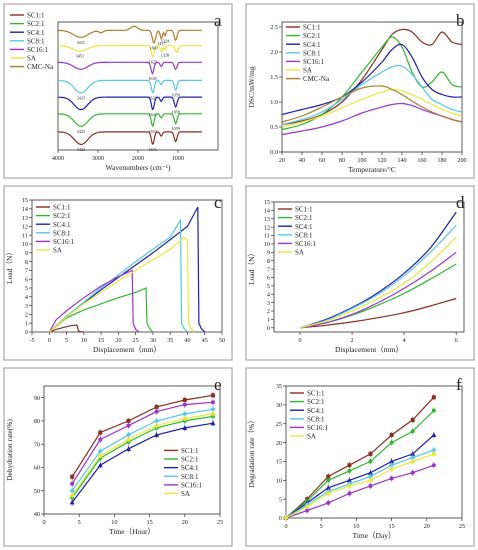 The height and width of the screenshot is (550, 478). What do you see at coordinates (279, 405) in the screenshot?
I see `y-tick-label: 30` at bounding box center [279, 405].